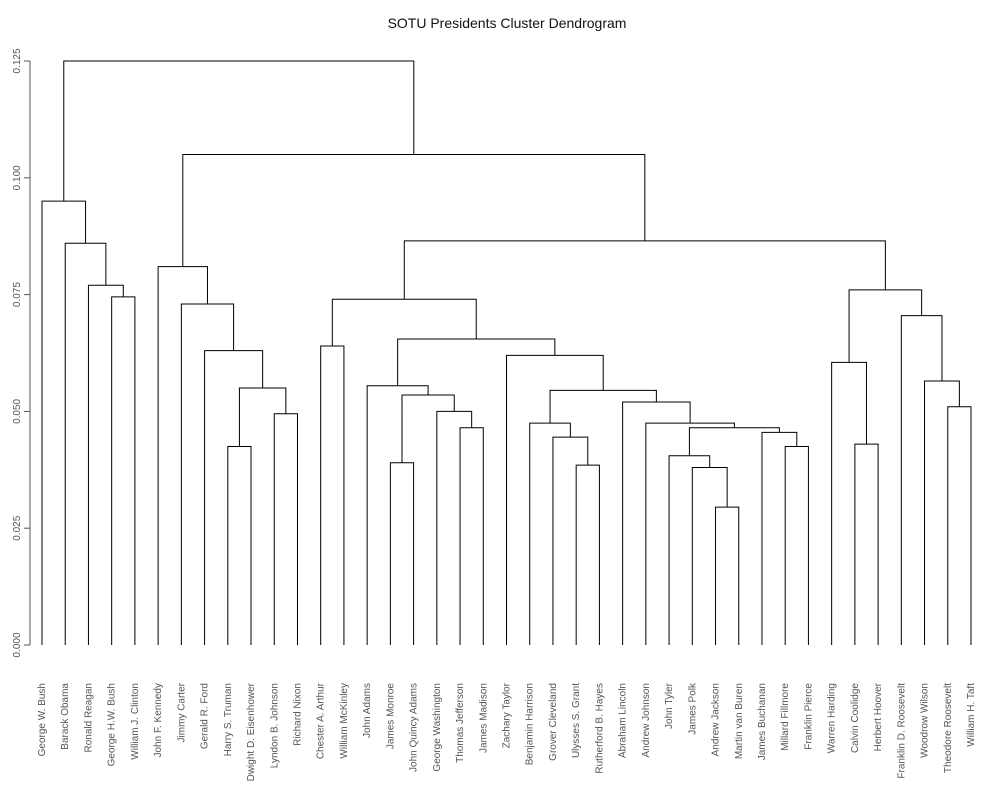 The width and height of the screenshot is (1000, 800). Describe the element at coordinates (42, 719) in the screenshot. I see `leaf-label: George W. Bush` at that location.